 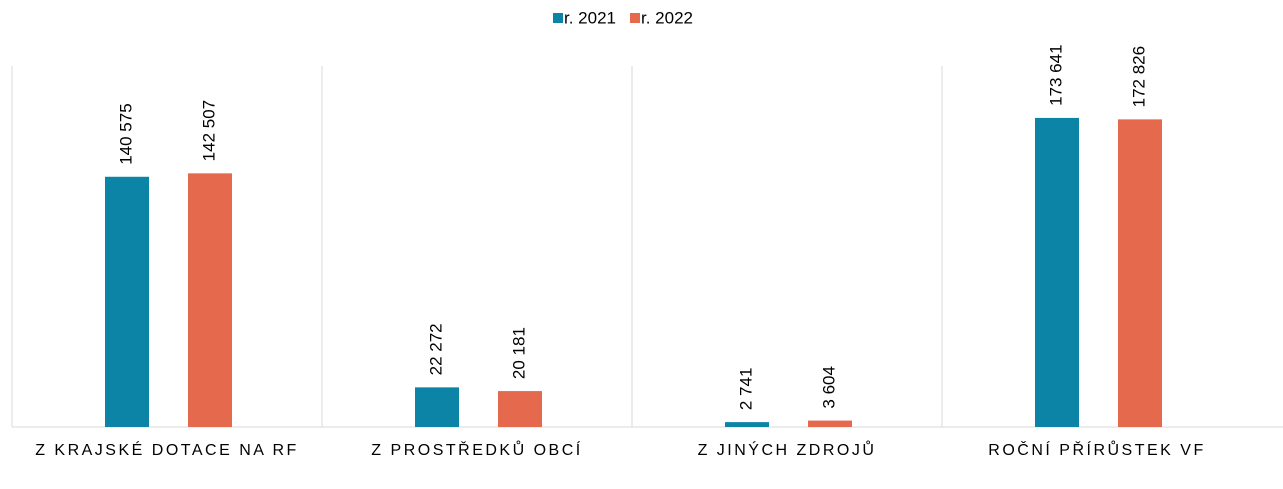 I want to click on data-label: 172 826, so click(x=1138, y=76).